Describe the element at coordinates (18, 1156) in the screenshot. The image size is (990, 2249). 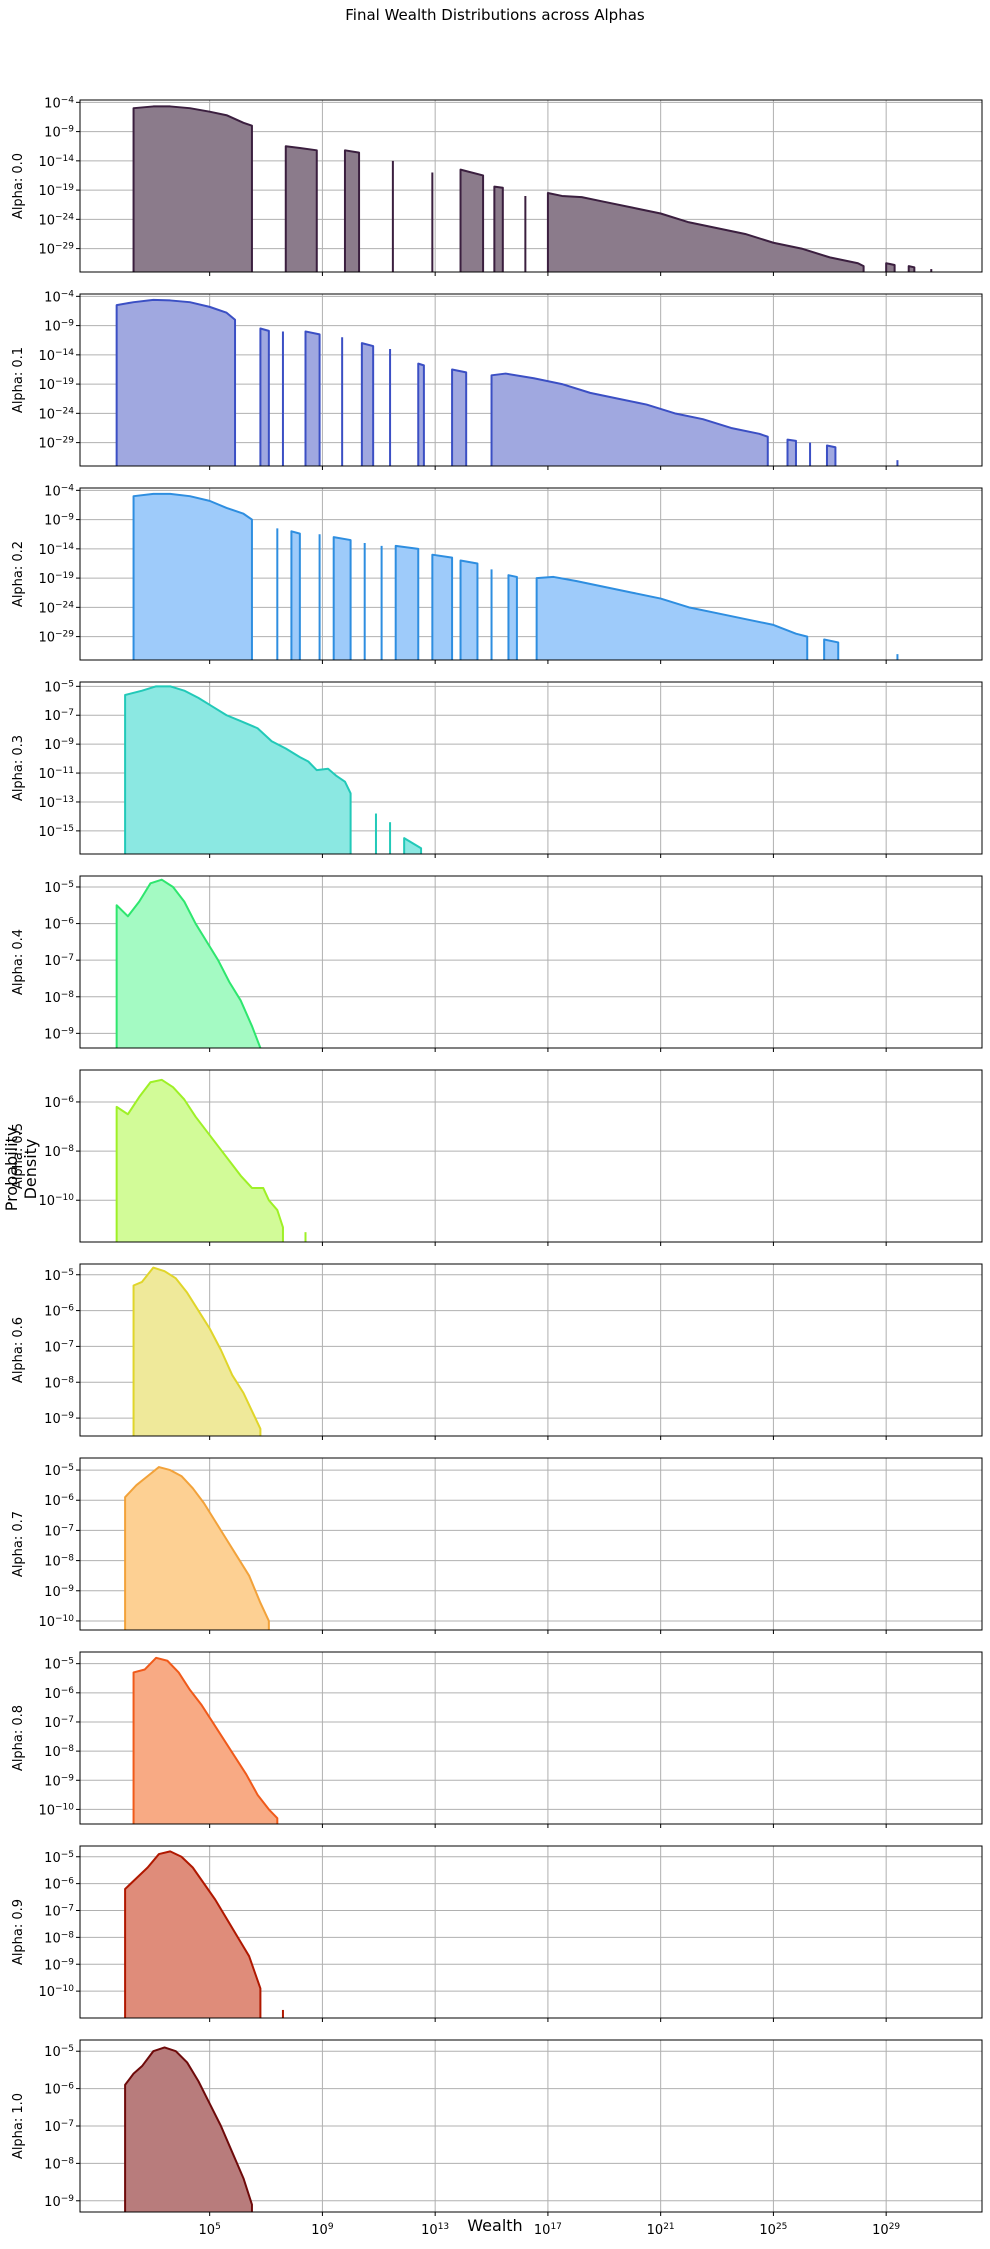
I see `panel-ylabel: Alpha: 0.5` at that location.